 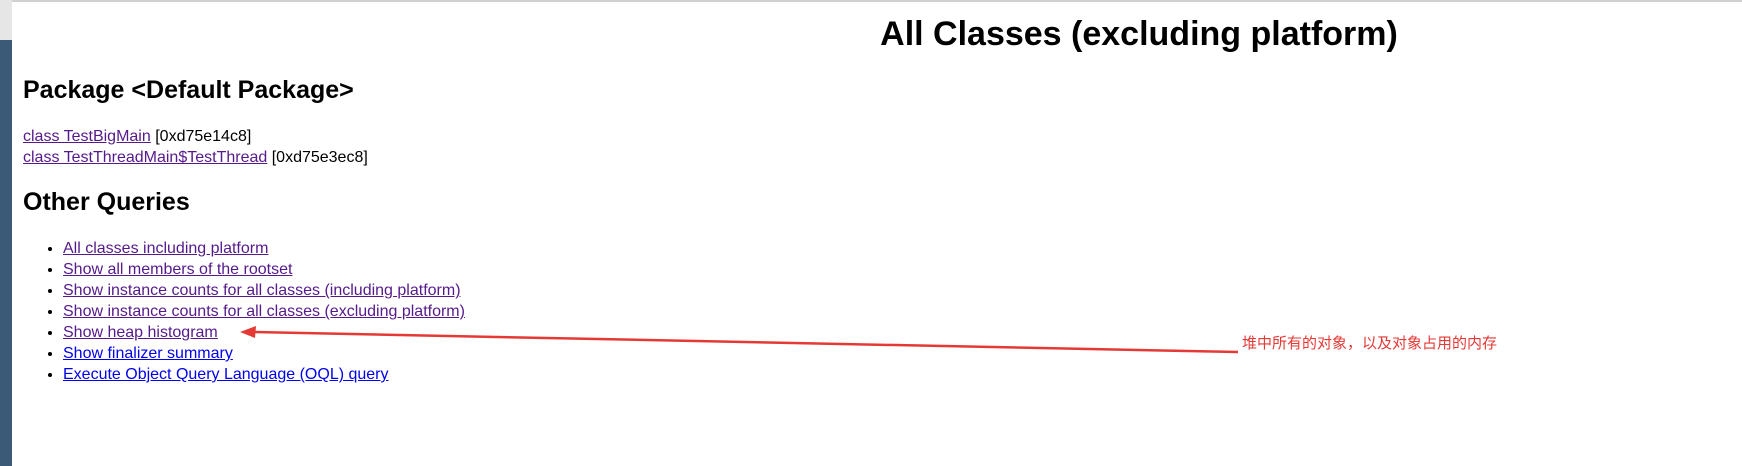 What do you see at coordinates (319, 157) in the screenshot?
I see `class-address: [0xd75e3ec8]` at bounding box center [319, 157].